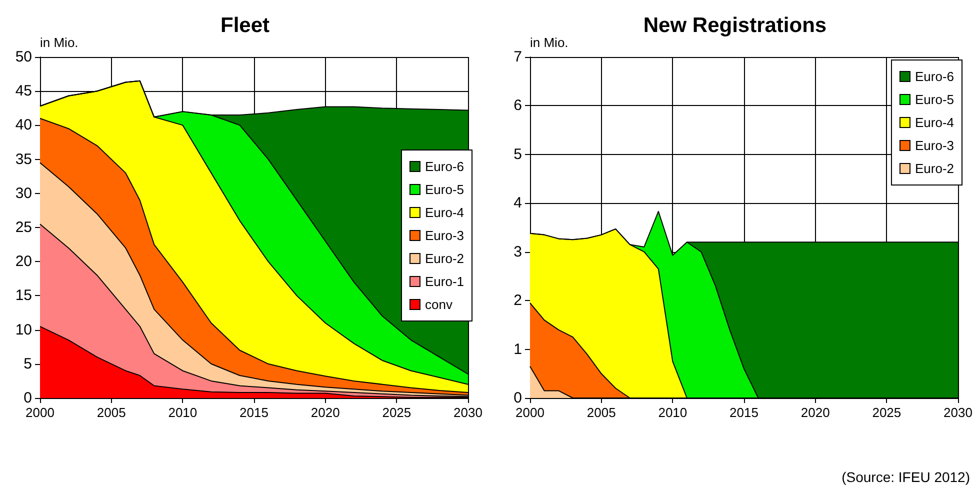 The image size is (979, 488). I want to click on y-tick-label: 6, so click(517, 105).